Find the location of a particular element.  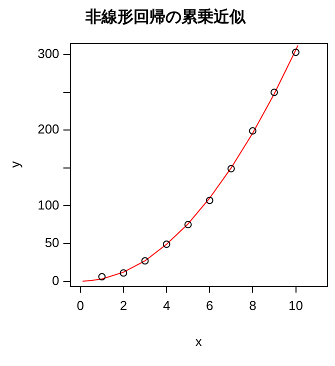

chart-title: 非線形回帰の累乗近似 is located at coordinates (165, 16).